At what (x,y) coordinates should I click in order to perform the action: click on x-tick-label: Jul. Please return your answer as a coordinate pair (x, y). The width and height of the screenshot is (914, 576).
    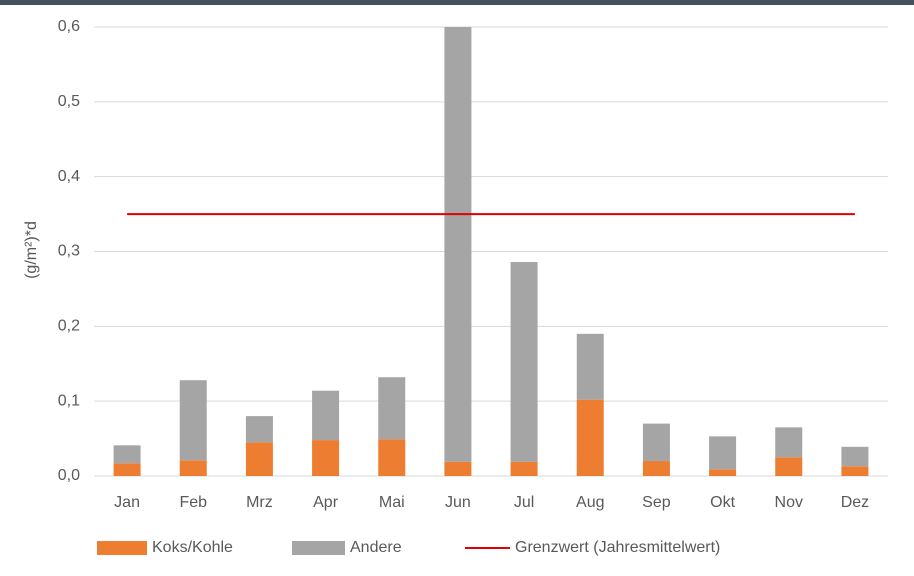
    Looking at the image, I should click on (524, 502).